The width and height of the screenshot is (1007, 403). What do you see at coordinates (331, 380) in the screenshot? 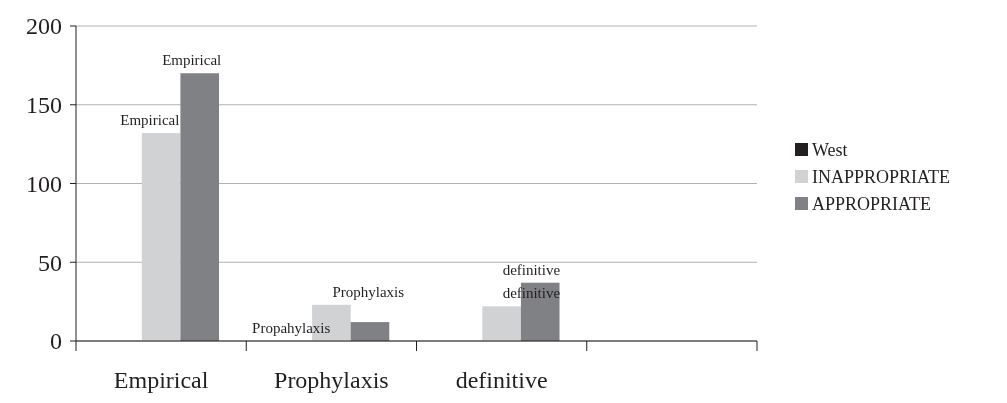
I see `x-tick-label: Prophylaxis` at bounding box center [331, 380].